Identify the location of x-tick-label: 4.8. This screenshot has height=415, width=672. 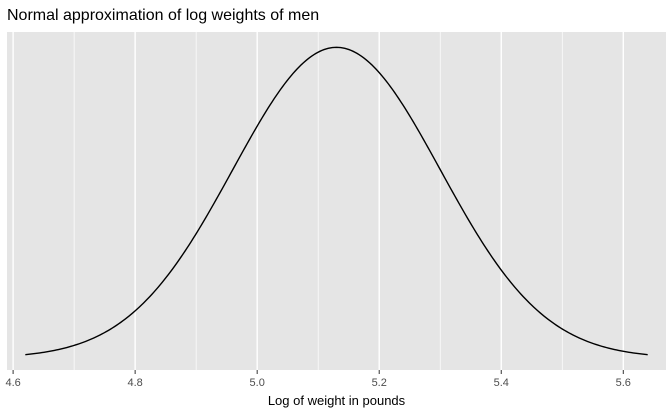
(134, 383).